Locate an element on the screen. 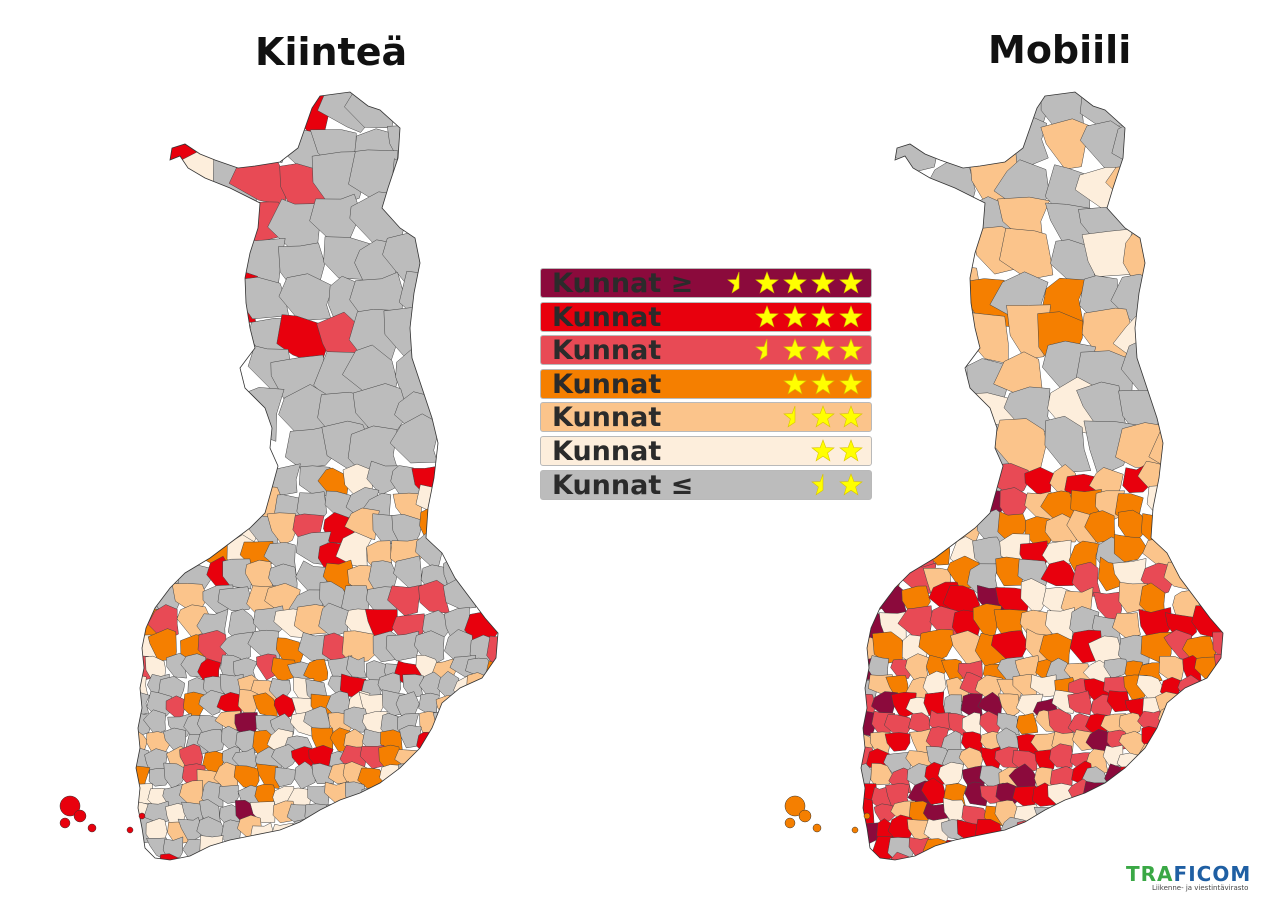 The image size is (1280, 909). logo-wordmark: TRAFICOM is located at coordinates (1189, 874).